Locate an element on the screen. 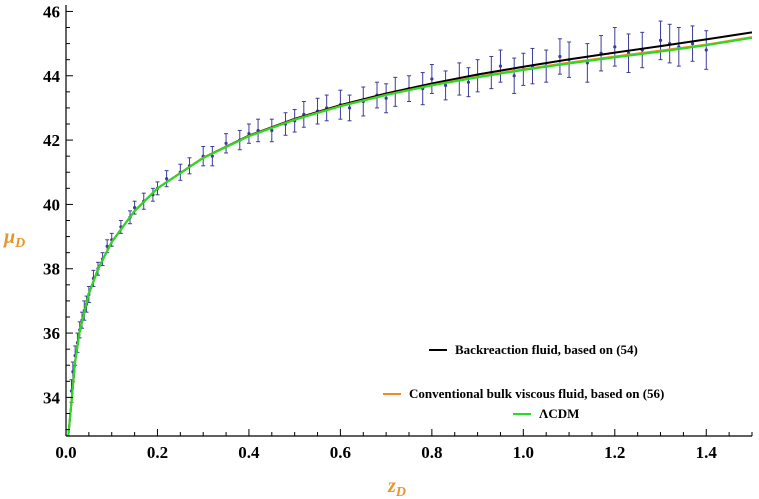 This screenshot has width=759, height=499. y-tick-label: 46 is located at coordinates (51, 11).